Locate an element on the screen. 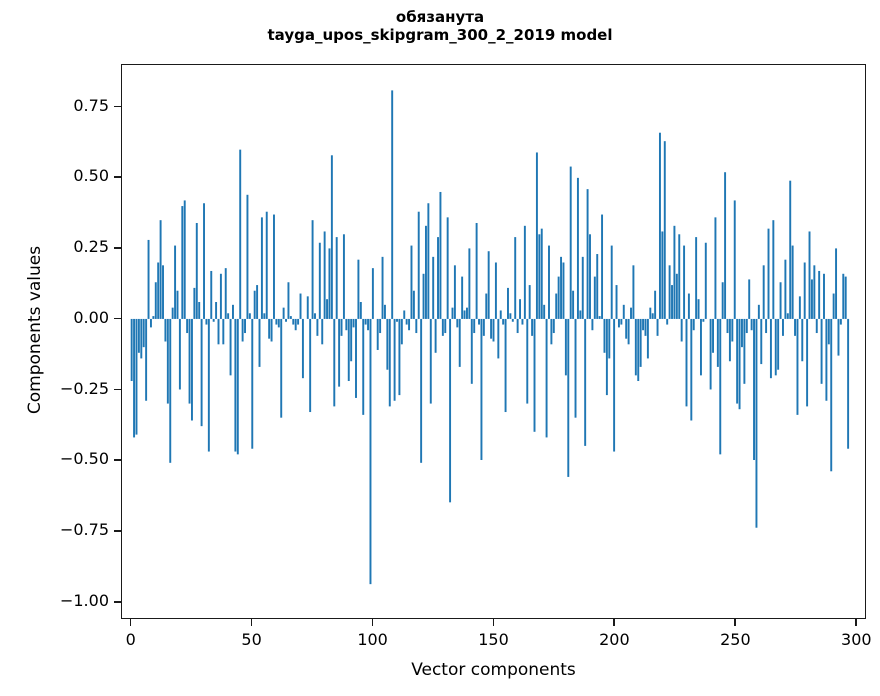  x-tick-label: 100 is located at coordinates (372, 639).